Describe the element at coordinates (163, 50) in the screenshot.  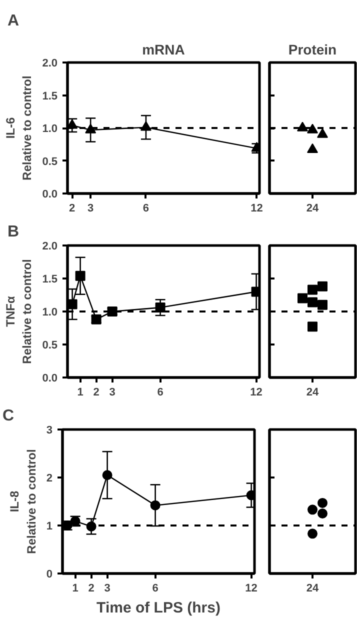
I see `chart-title: mRNA` at that location.